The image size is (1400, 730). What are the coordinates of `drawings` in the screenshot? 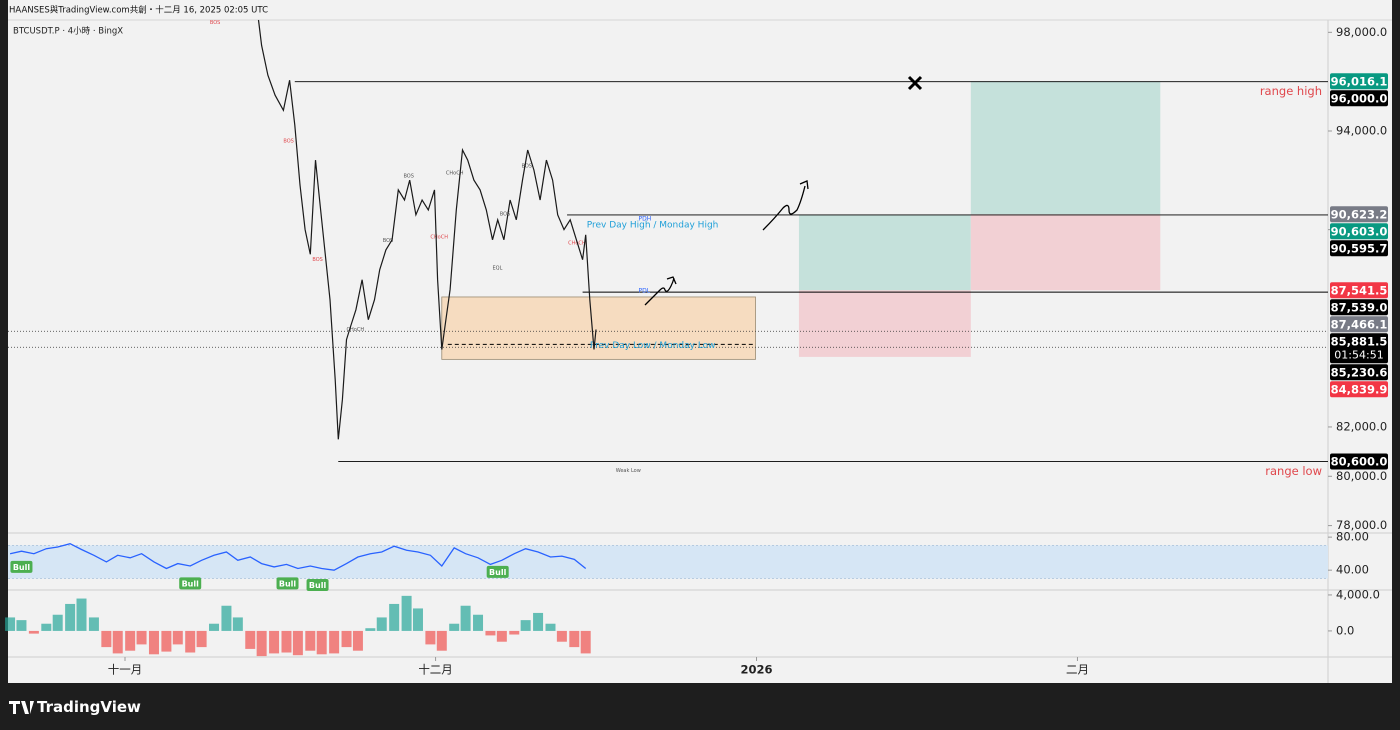 It's located at (783, 190).